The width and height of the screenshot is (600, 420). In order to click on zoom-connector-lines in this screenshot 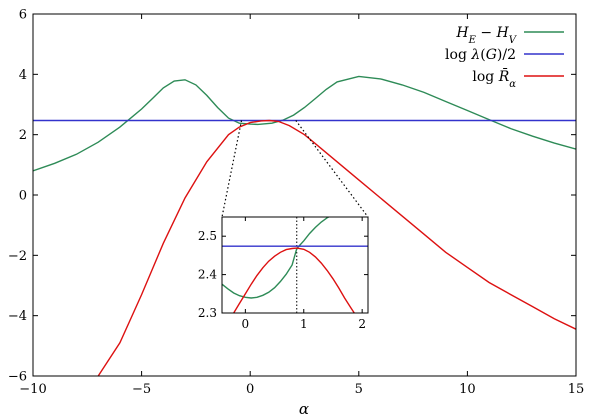, I will do `click(295, 169)`.